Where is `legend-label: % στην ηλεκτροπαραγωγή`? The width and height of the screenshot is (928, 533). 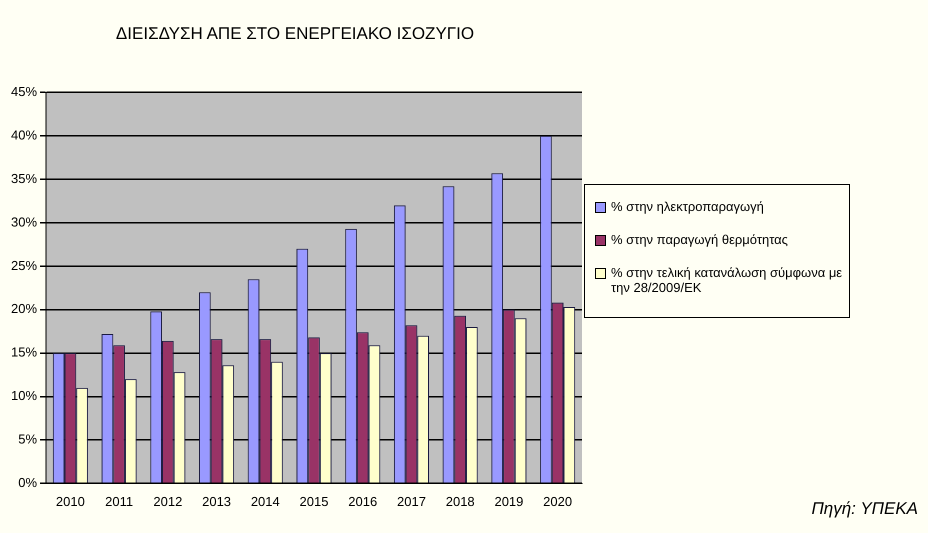
legend-label: % στην ηλεκτροπαραγωγή is located at coordinates (687, 206).